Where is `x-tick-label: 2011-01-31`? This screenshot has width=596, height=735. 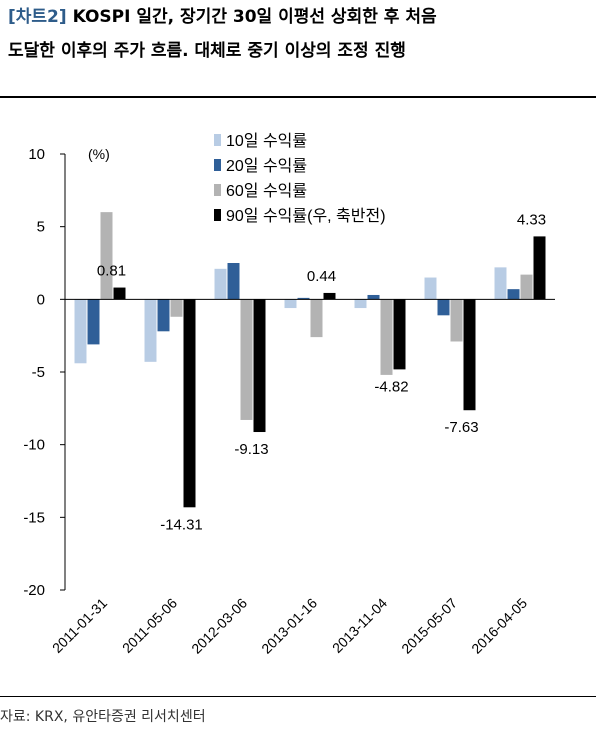 x-tick-label: 2011-01-31 is located at coordinates (79, 625).